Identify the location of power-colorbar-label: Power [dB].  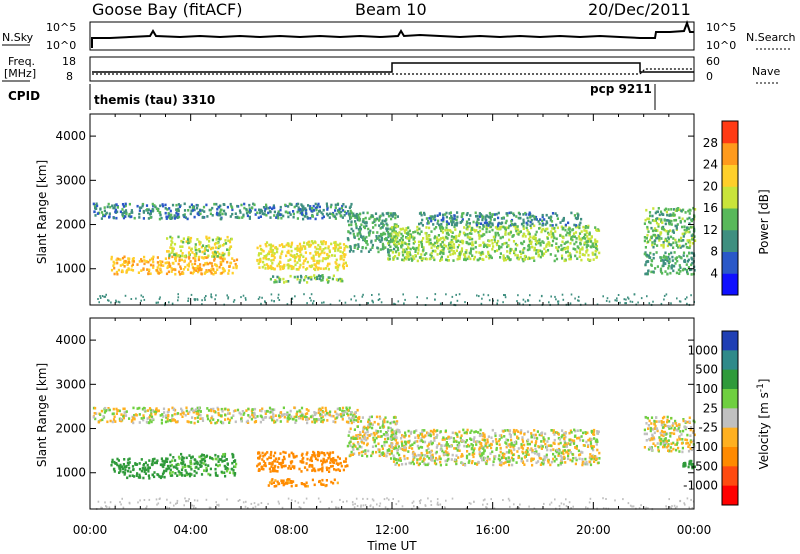
(764, 221).